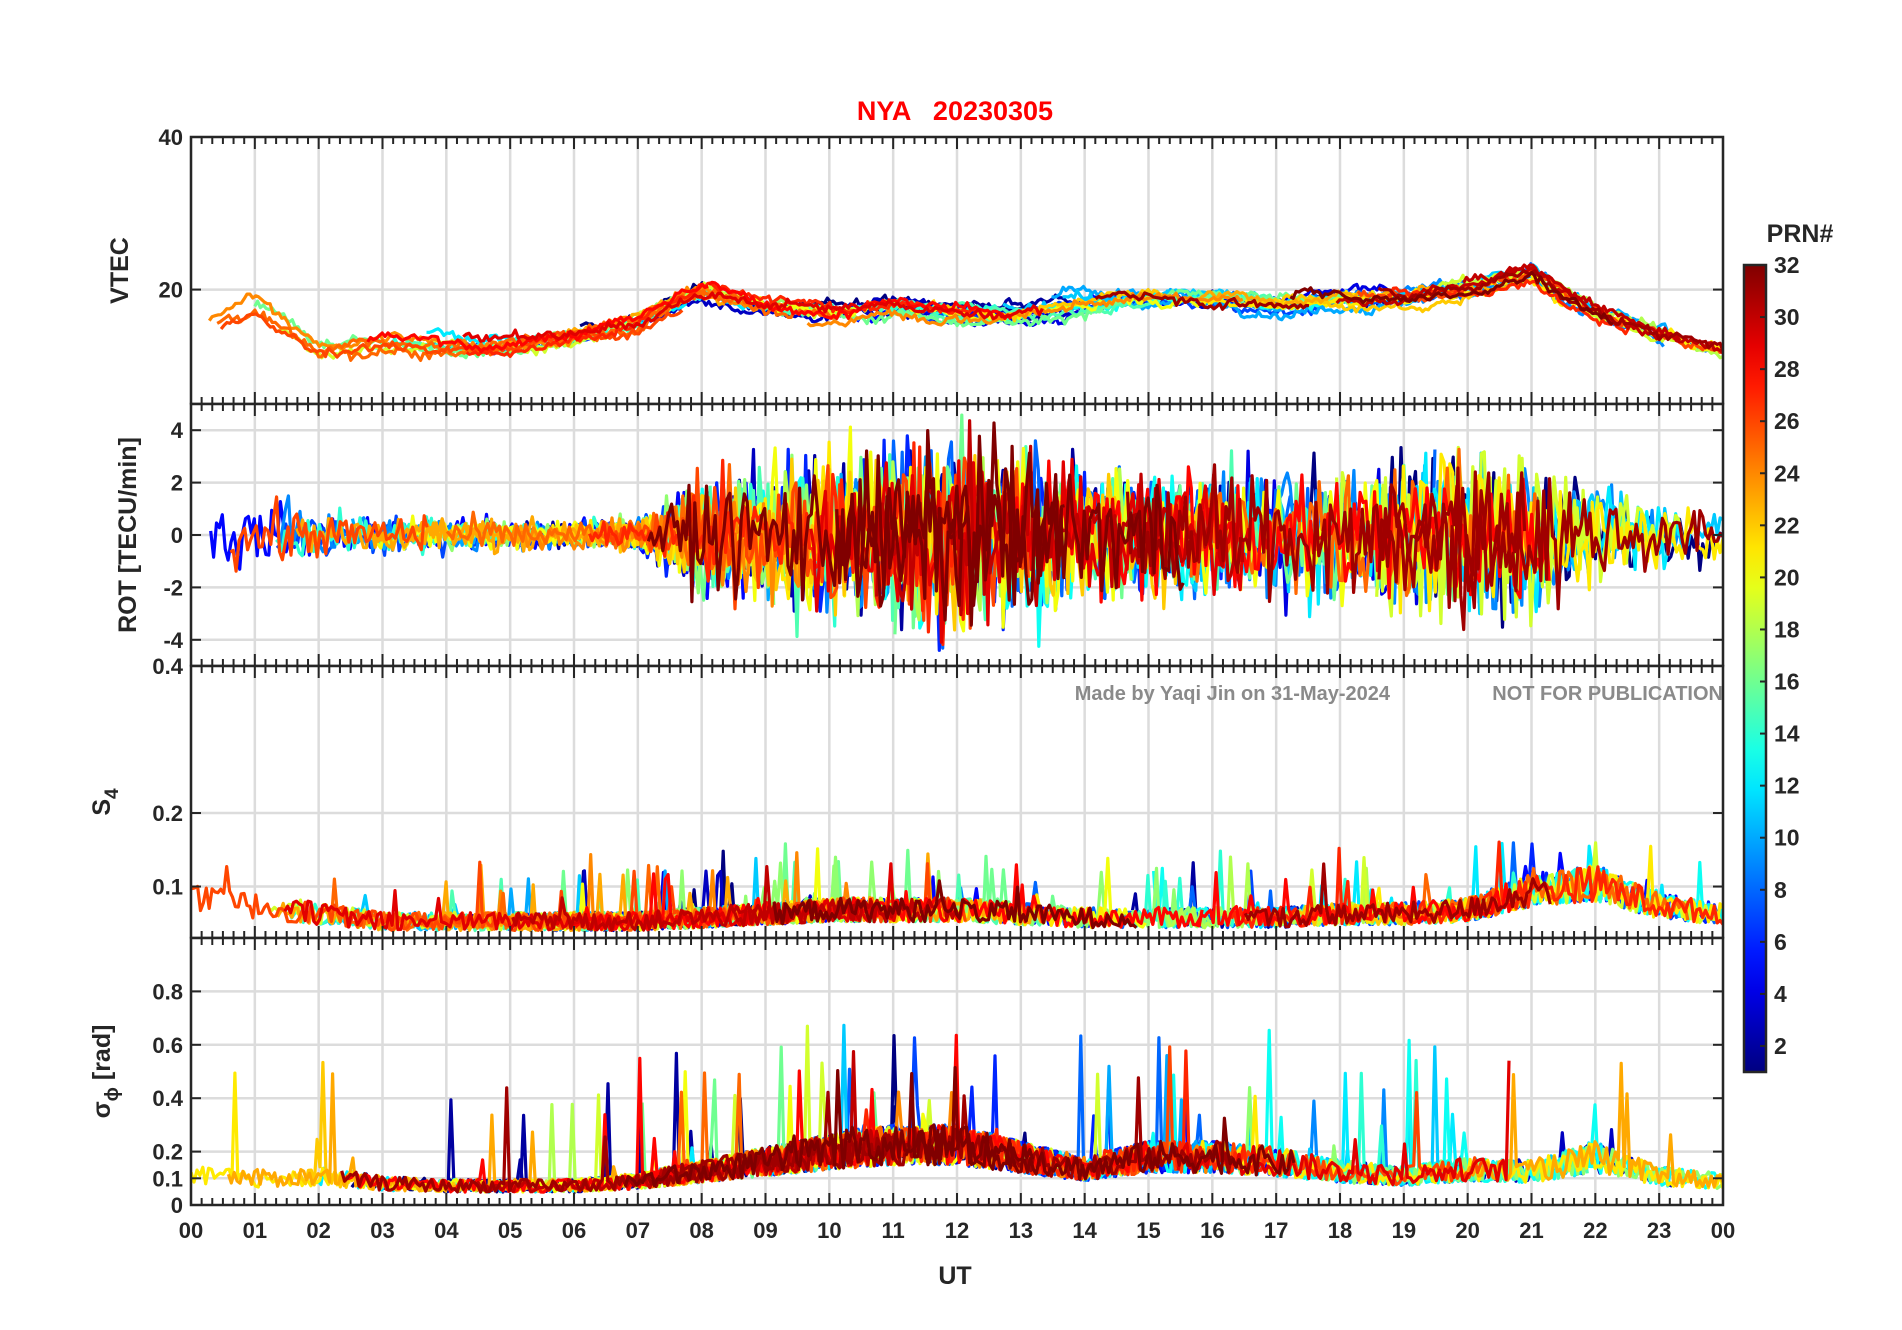  Describe the element at coordinates (1340, 1230) in the screenshot. I see `x-tick-label: 18` at that location.